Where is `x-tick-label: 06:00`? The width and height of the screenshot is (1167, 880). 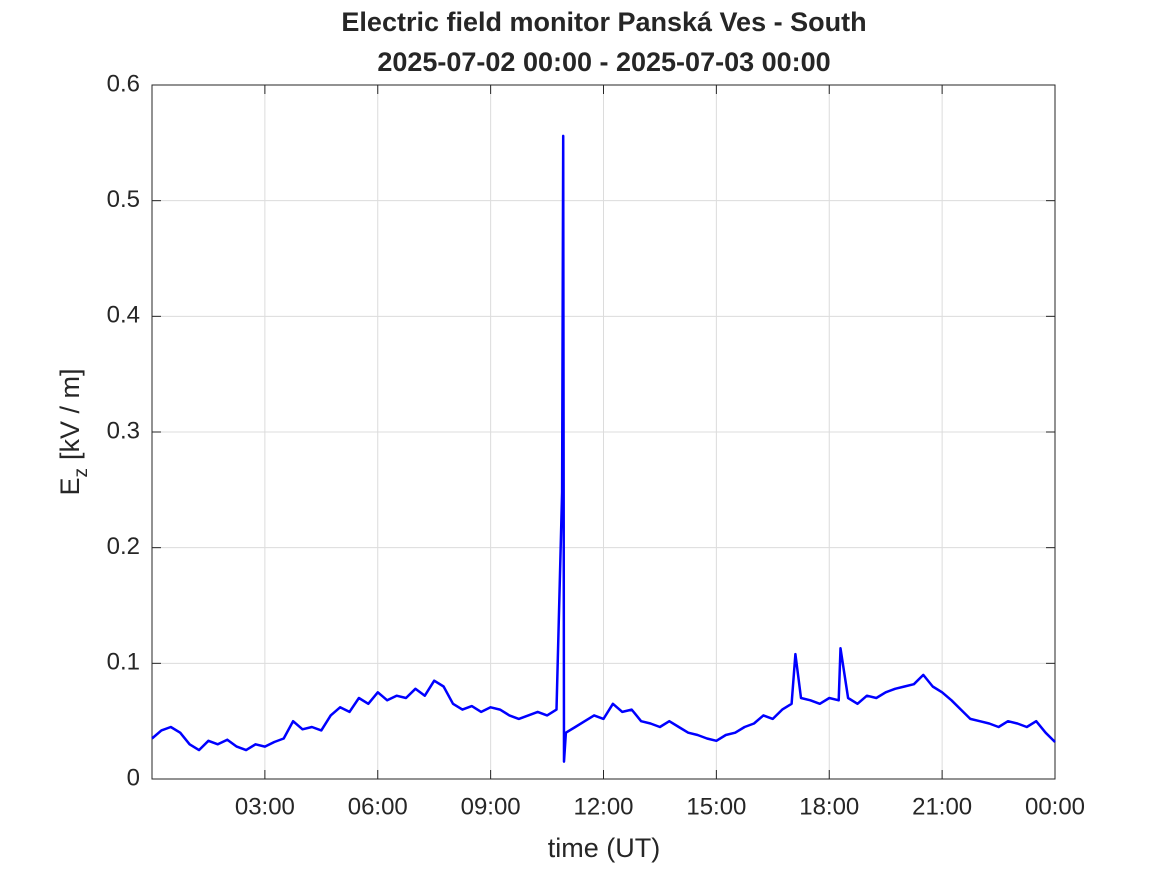 x-tick-label: 06:00 is located at coordinates (378, 806).